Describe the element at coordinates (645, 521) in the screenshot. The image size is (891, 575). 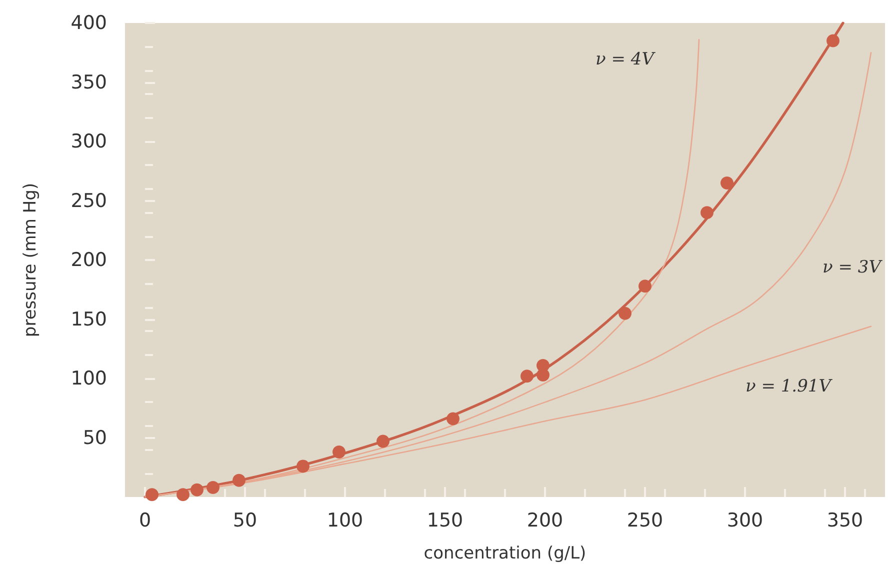
I see `x-tick-label: 250` at that location.